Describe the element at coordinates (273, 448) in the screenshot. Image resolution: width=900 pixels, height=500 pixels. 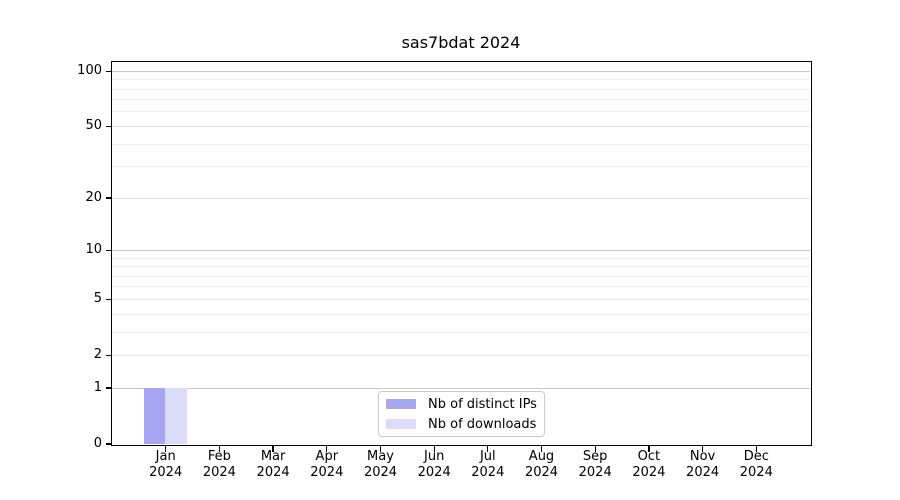
I see `x-tick-mar` at that location.